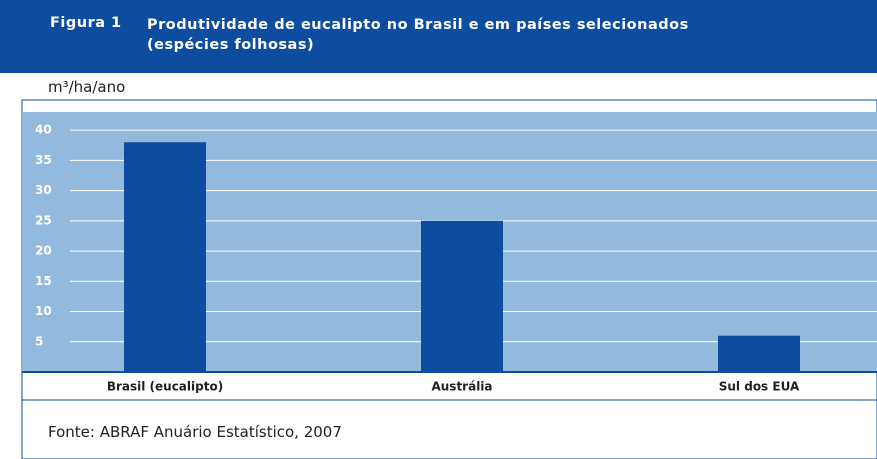 Image resolution: width=877 pixels, height=459 pixels. What do you see at coordinates (43, 251) in the screenshot?
I see `y-tick-label: 20` at bounding box center [43, 251].